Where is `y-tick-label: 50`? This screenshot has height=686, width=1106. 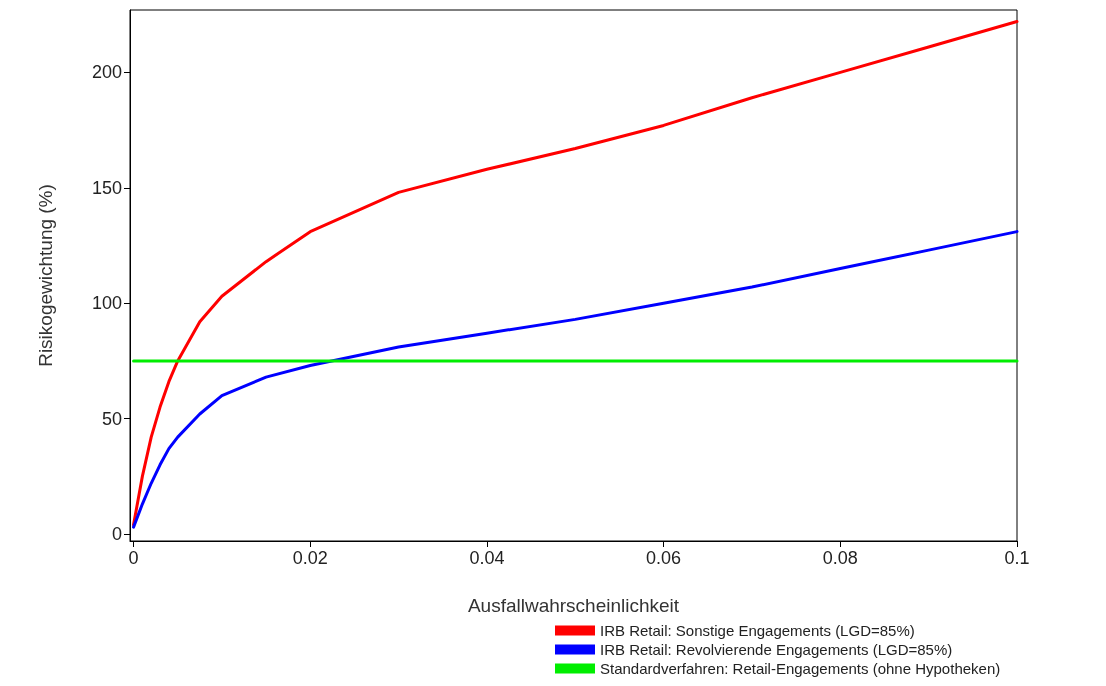
y-tick-label: 50 is located at coordinates (111, 418).